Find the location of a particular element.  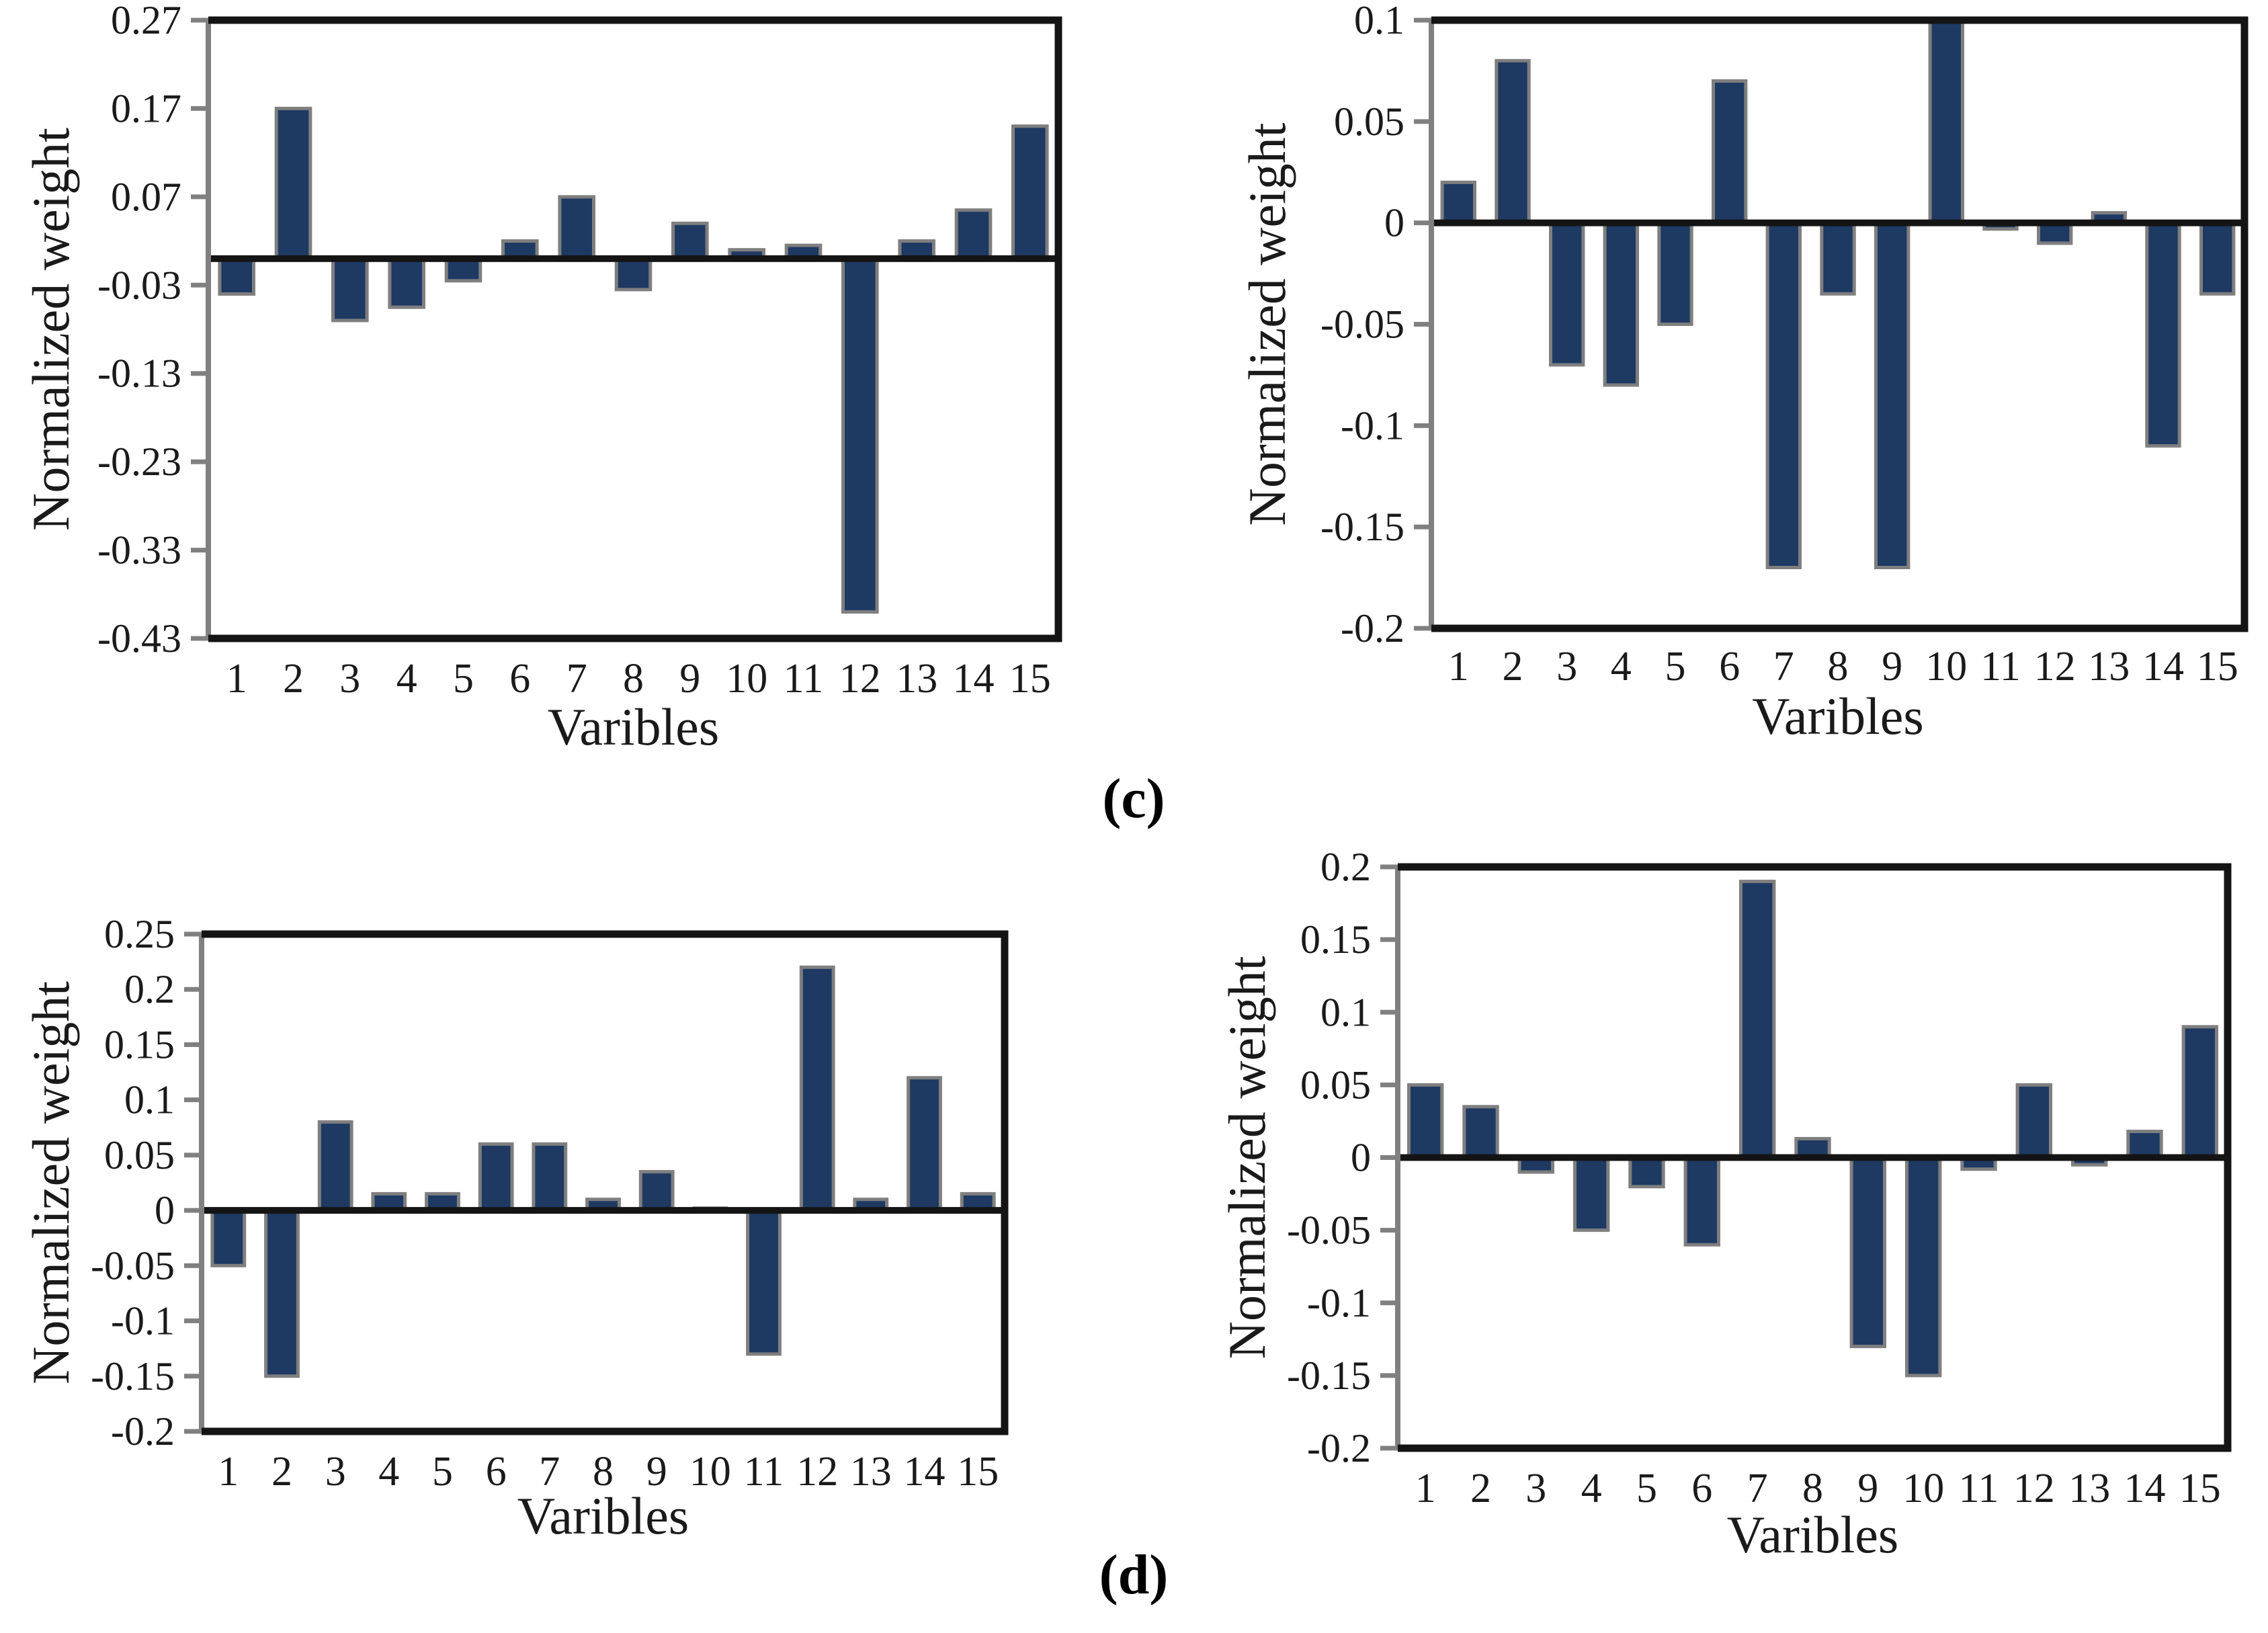

x-axis-label: Varibles is located at coordinates (1813, 1534).